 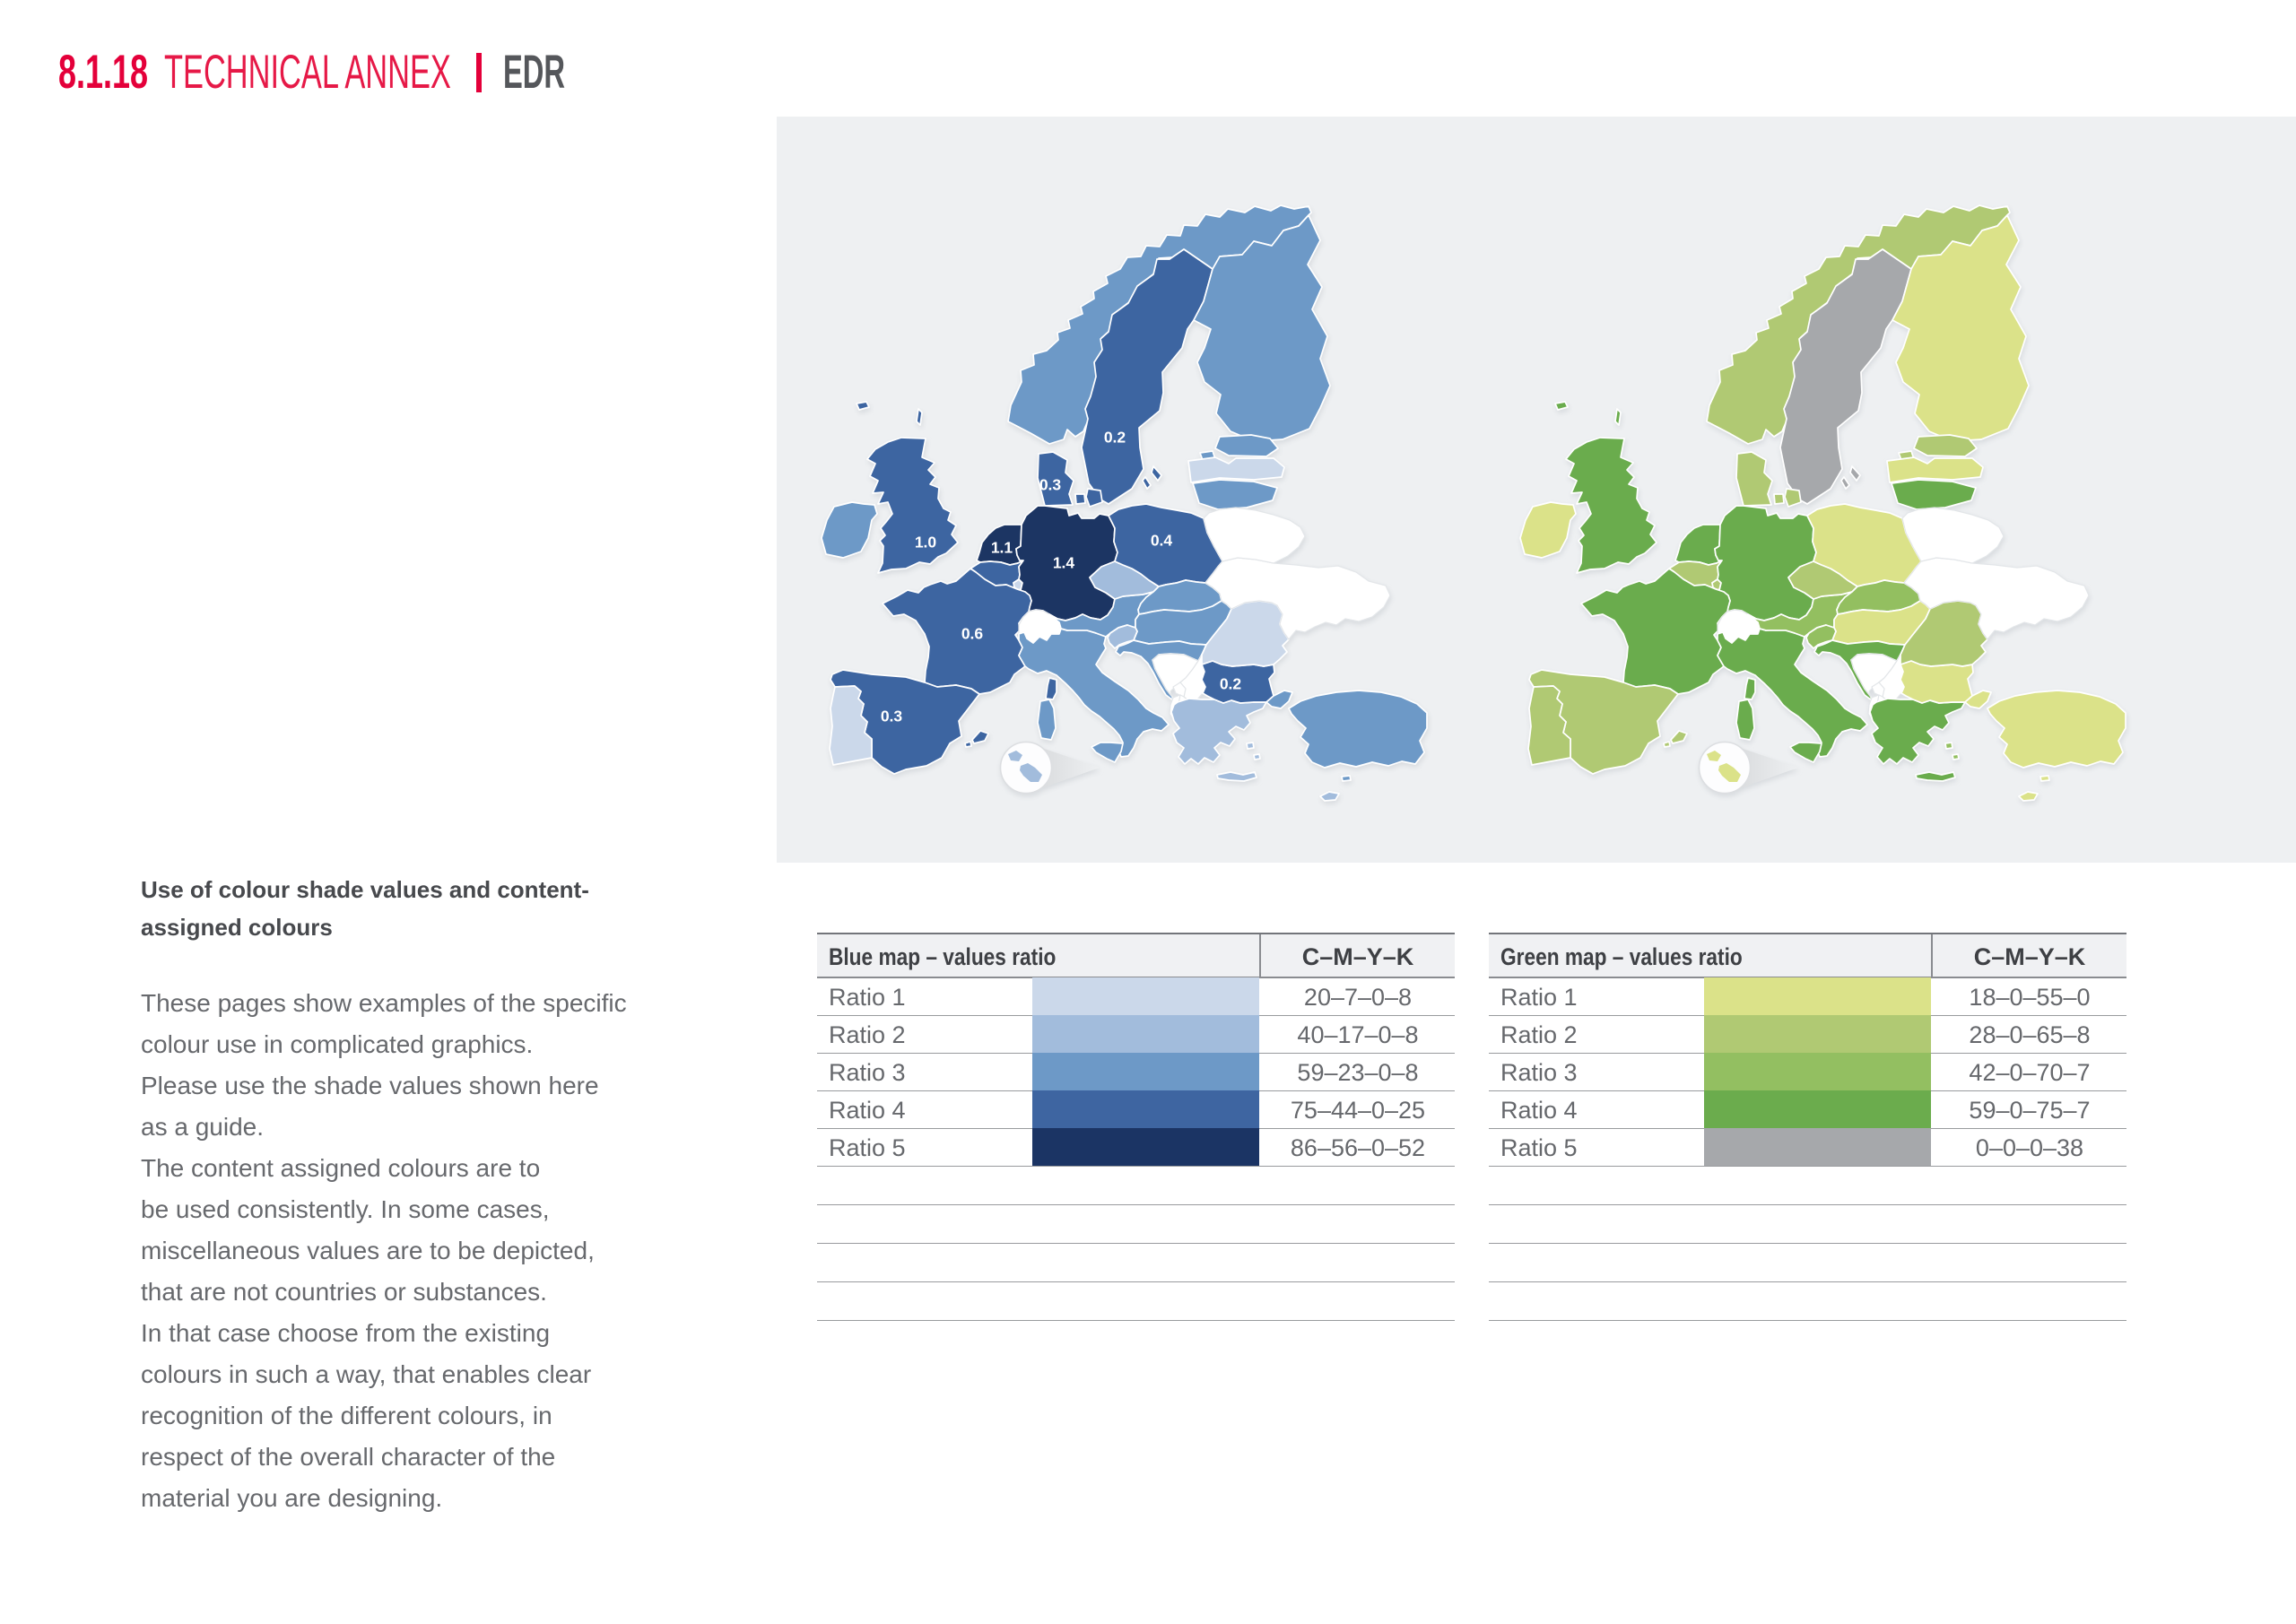 What do you see at coordinates (926, 542) in the screenshot?
I see `svg-text: 1.0` at bounding box center [926, 542].